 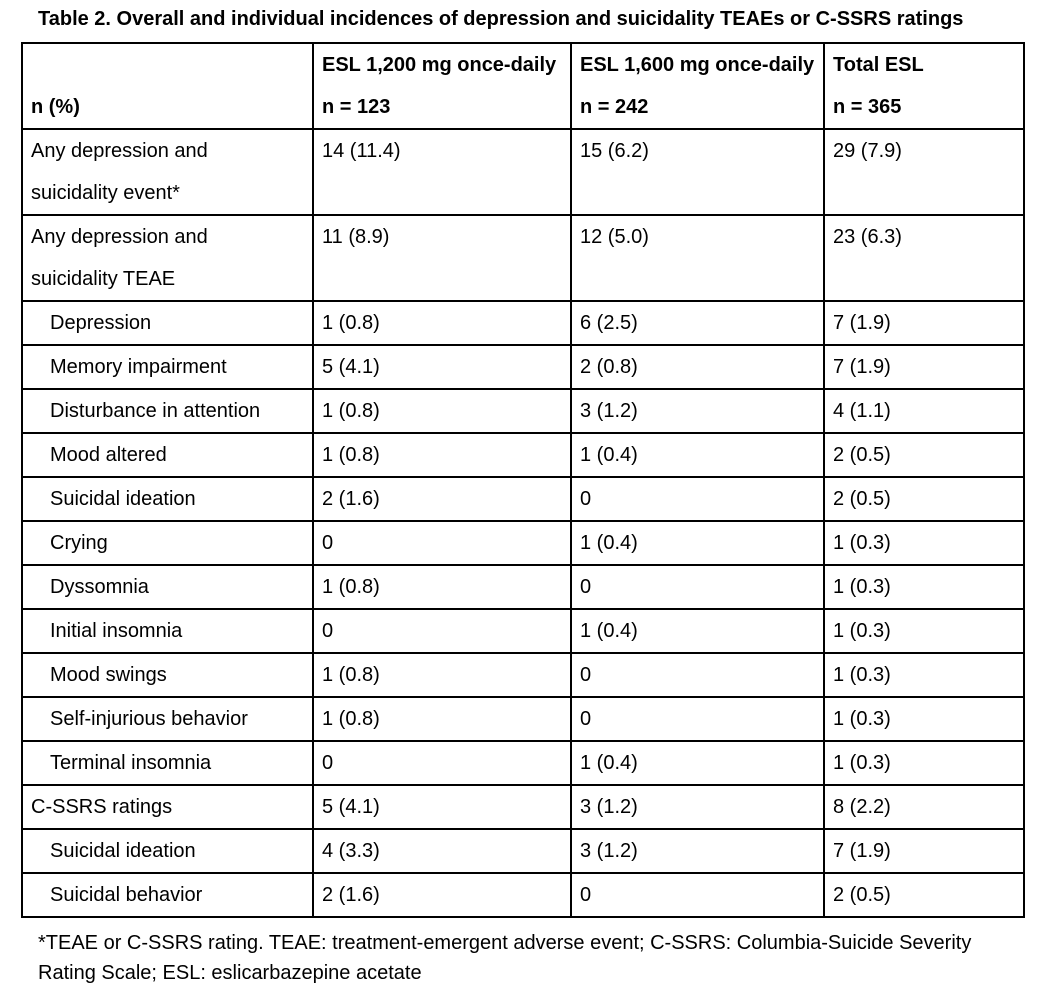 What do you see at coordinates (867, 107) in the screenshot?
I see `header-line-2: n = 365` at bounding box center [867, 107].